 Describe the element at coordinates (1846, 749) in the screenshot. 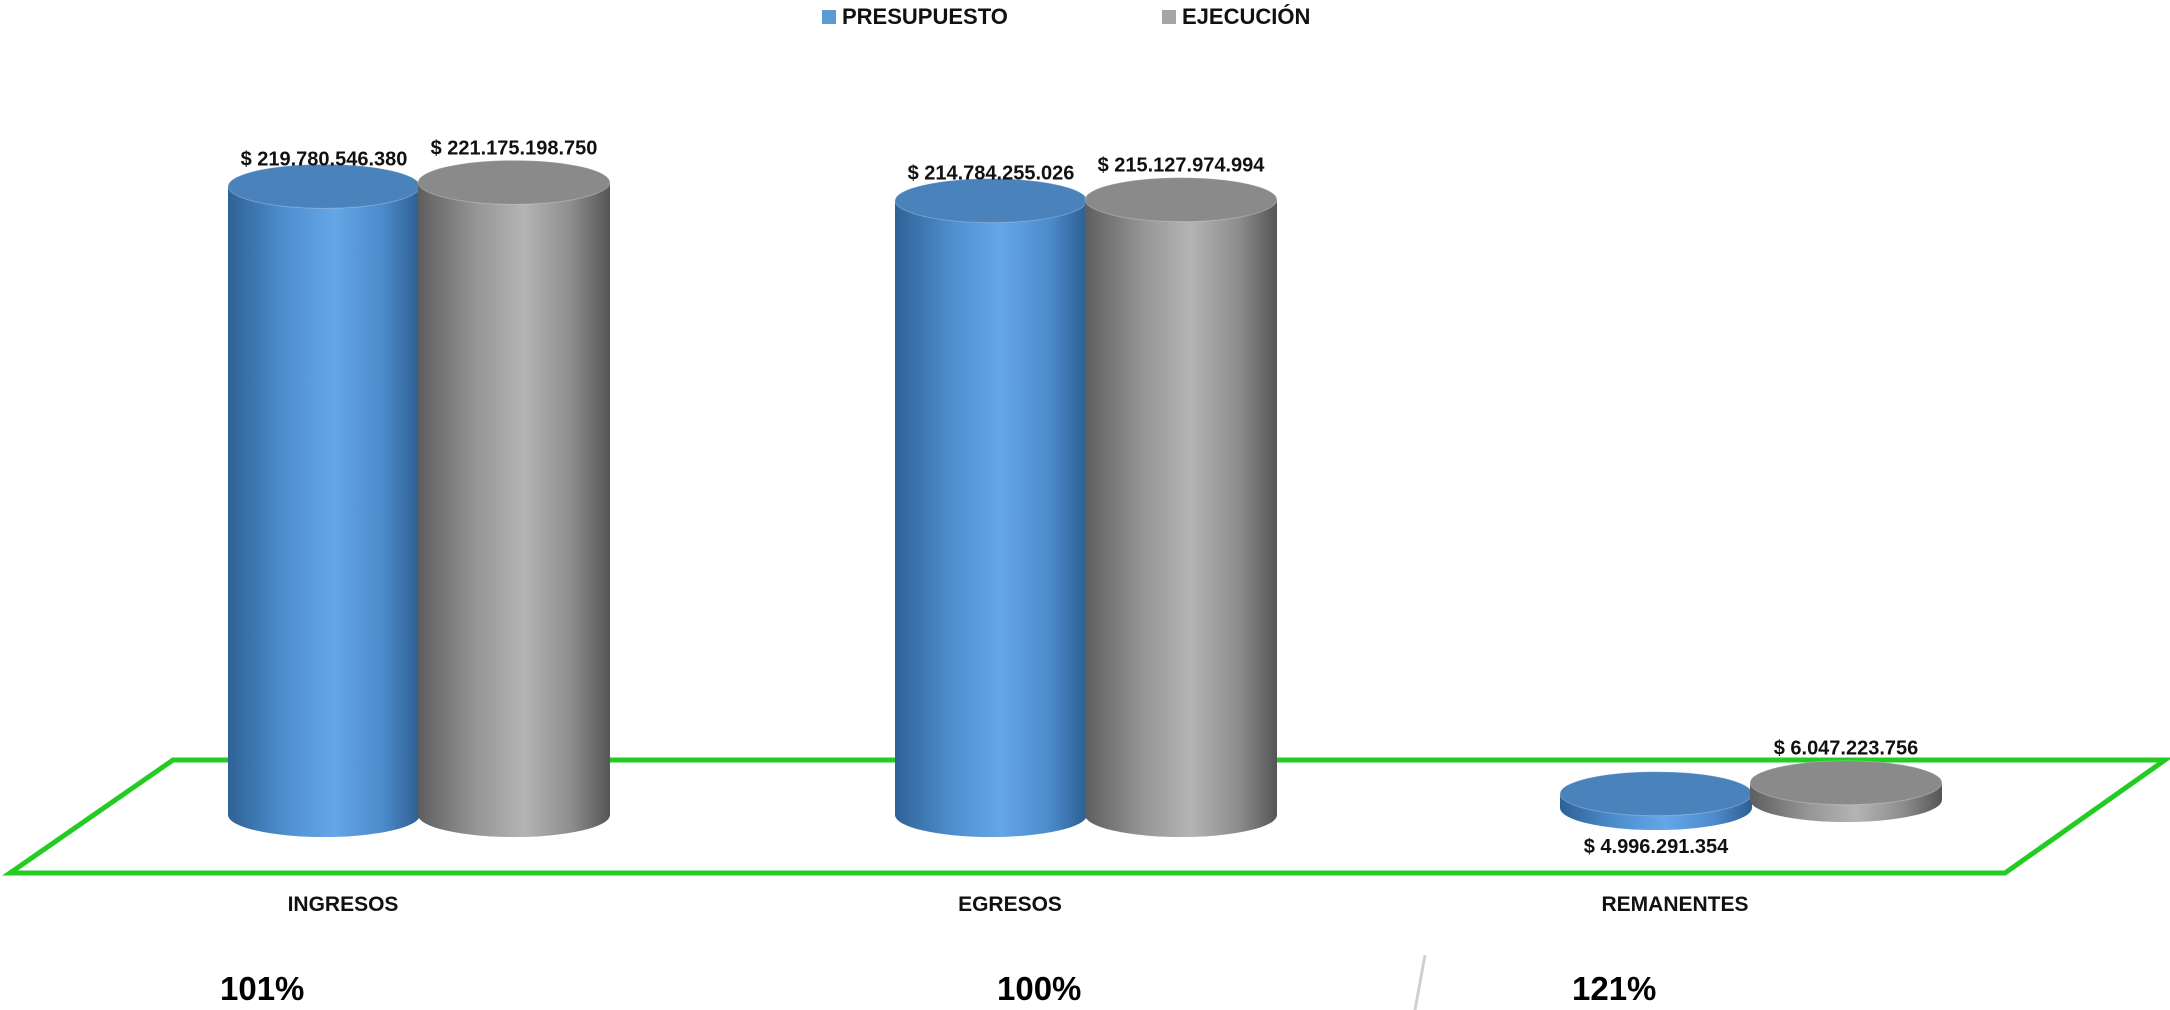

I see `data-label-remanentes-ejecucion: $ 6.047.223.756` at that location.